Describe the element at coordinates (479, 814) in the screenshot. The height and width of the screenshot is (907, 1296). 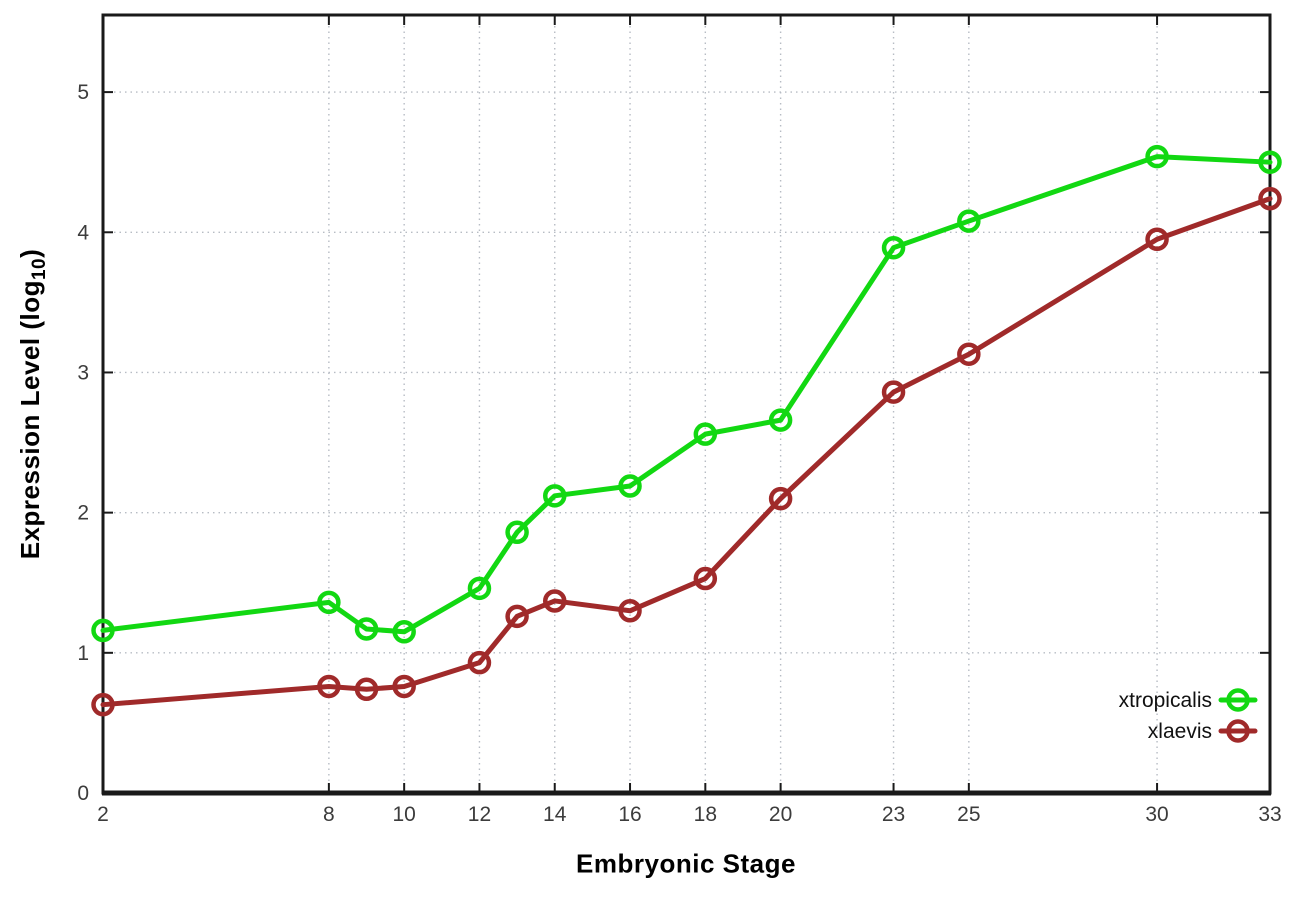
I see `x-tick-label: 12` at that location.